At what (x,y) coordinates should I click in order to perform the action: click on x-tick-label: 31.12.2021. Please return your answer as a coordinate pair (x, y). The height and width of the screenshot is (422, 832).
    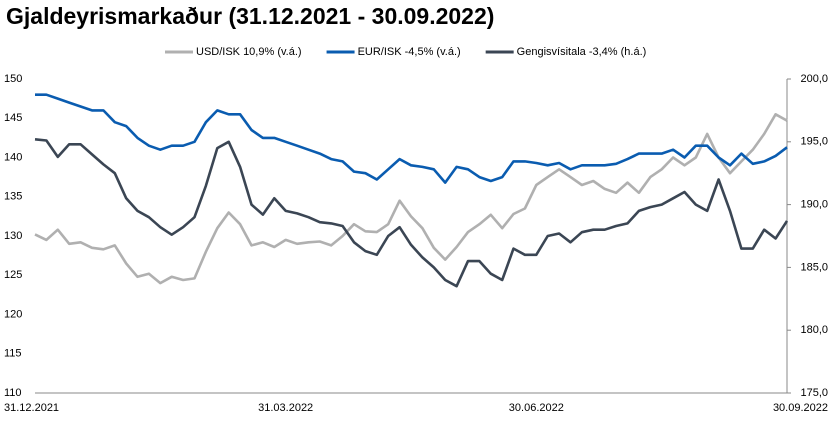
    Looking at the image, I should click on (31, 408).